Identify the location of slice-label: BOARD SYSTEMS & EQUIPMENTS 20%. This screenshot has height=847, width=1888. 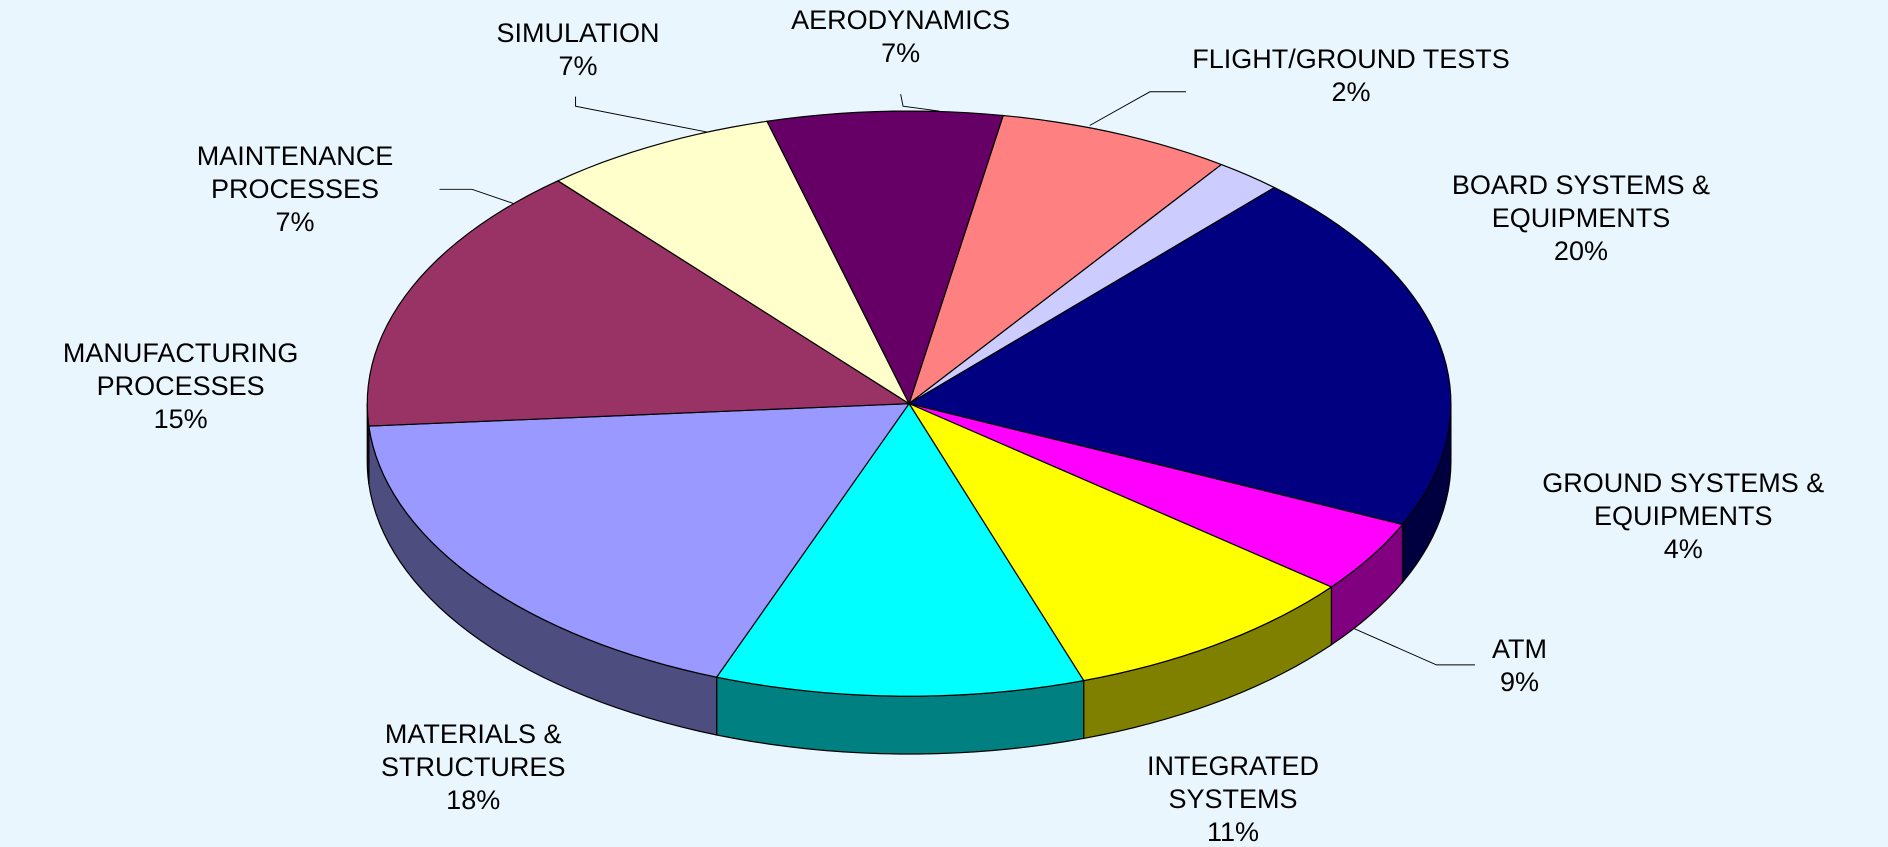
(1580, 218).